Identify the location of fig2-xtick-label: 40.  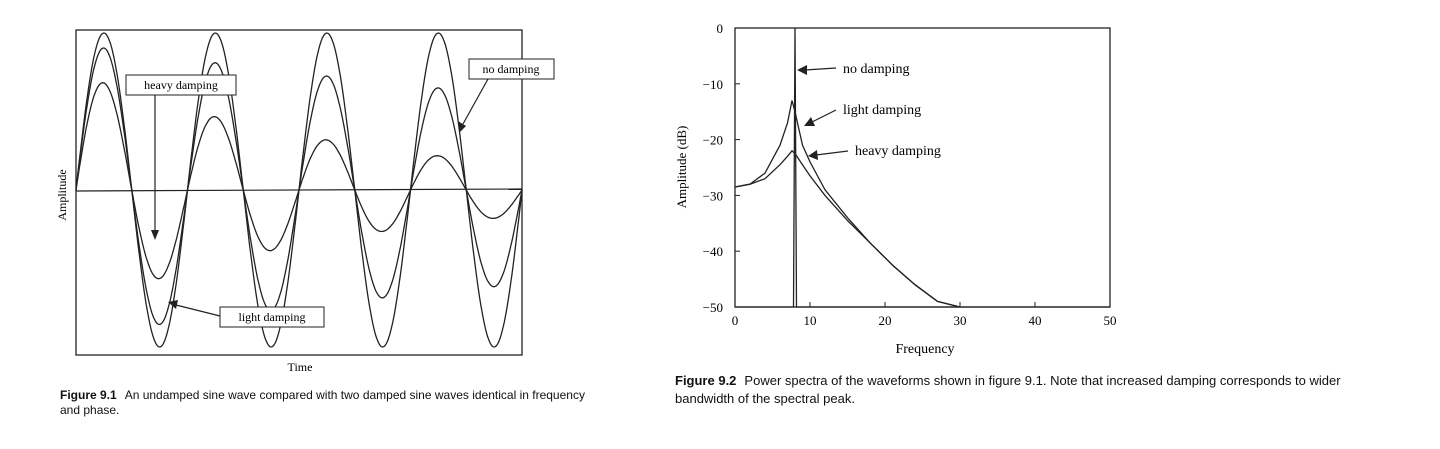
(1035, 320).